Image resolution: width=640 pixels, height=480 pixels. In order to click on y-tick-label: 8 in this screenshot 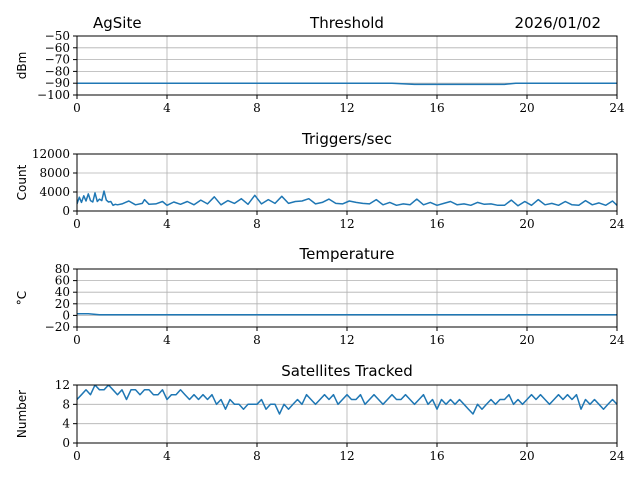, I will do `click(66, 404)`.